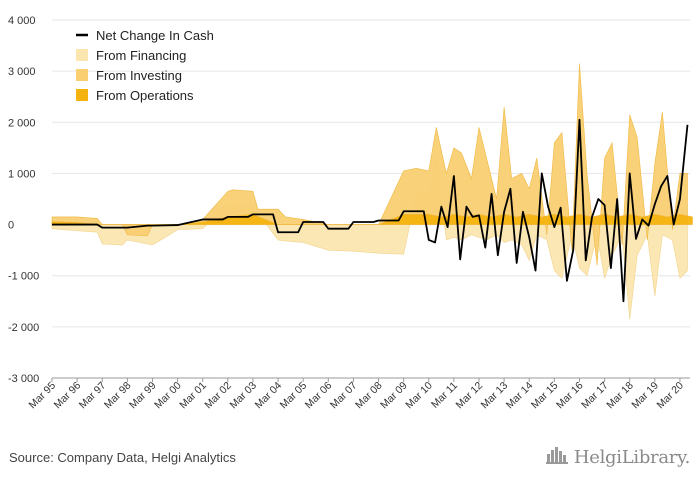 This screenshot has height=483, width=700. Describe the element at coordinates (369, 396) in the screenshot. I see `x-tick-label: Mar 08` at that location.